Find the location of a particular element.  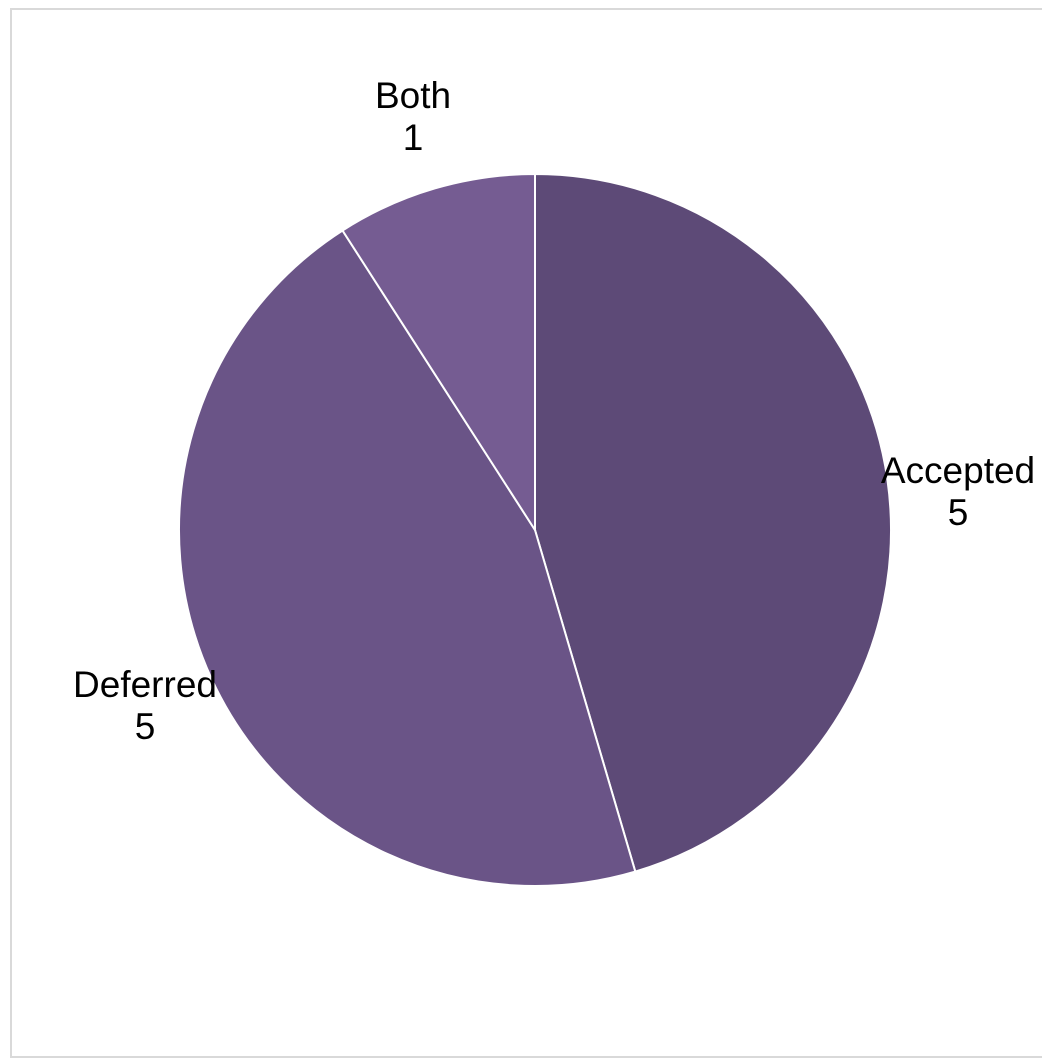

pie-slice-both is located at coordinates (438, 353).